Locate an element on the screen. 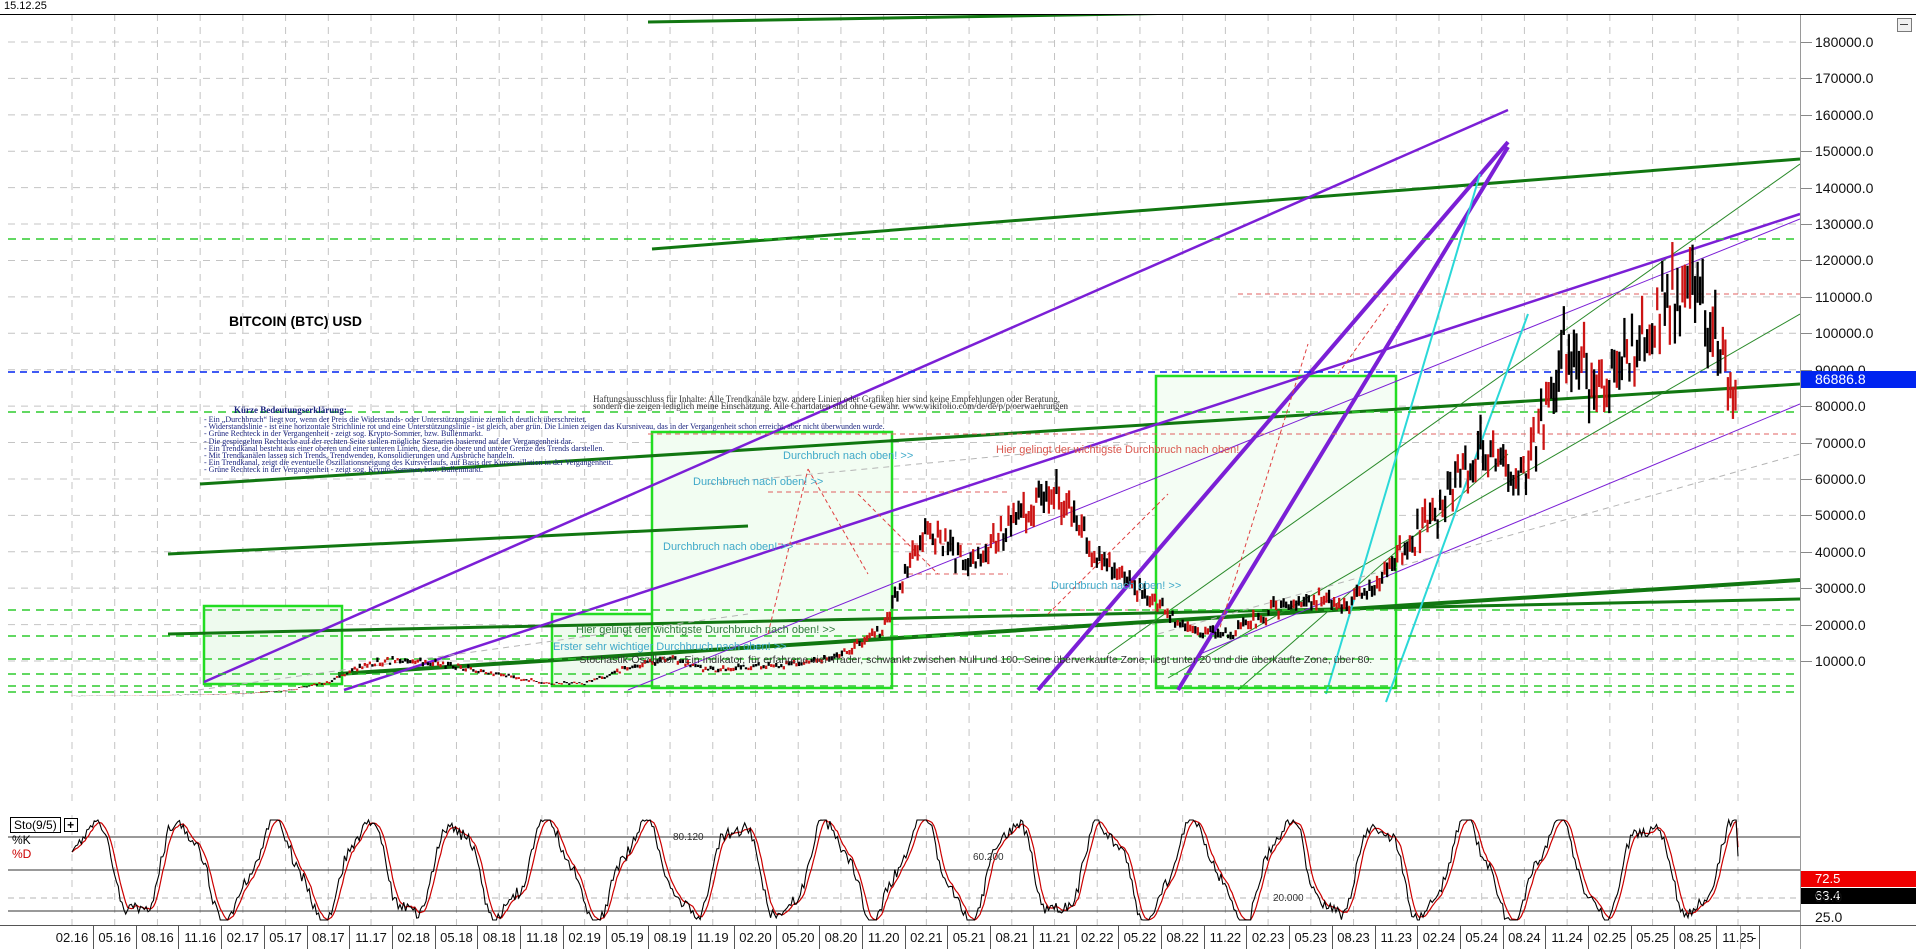 This screenshot has height=949, width=1916. price-axis-tick-label: 150000.0 is located at coordinates (1844, 151).